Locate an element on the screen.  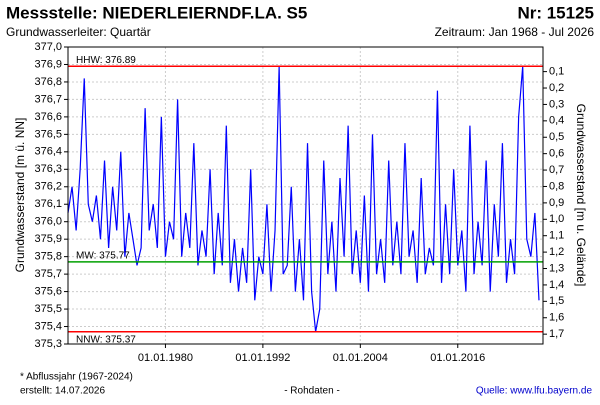
footnote: * Abflussjahr (1967-2024) is located at coordinates (76, 377).